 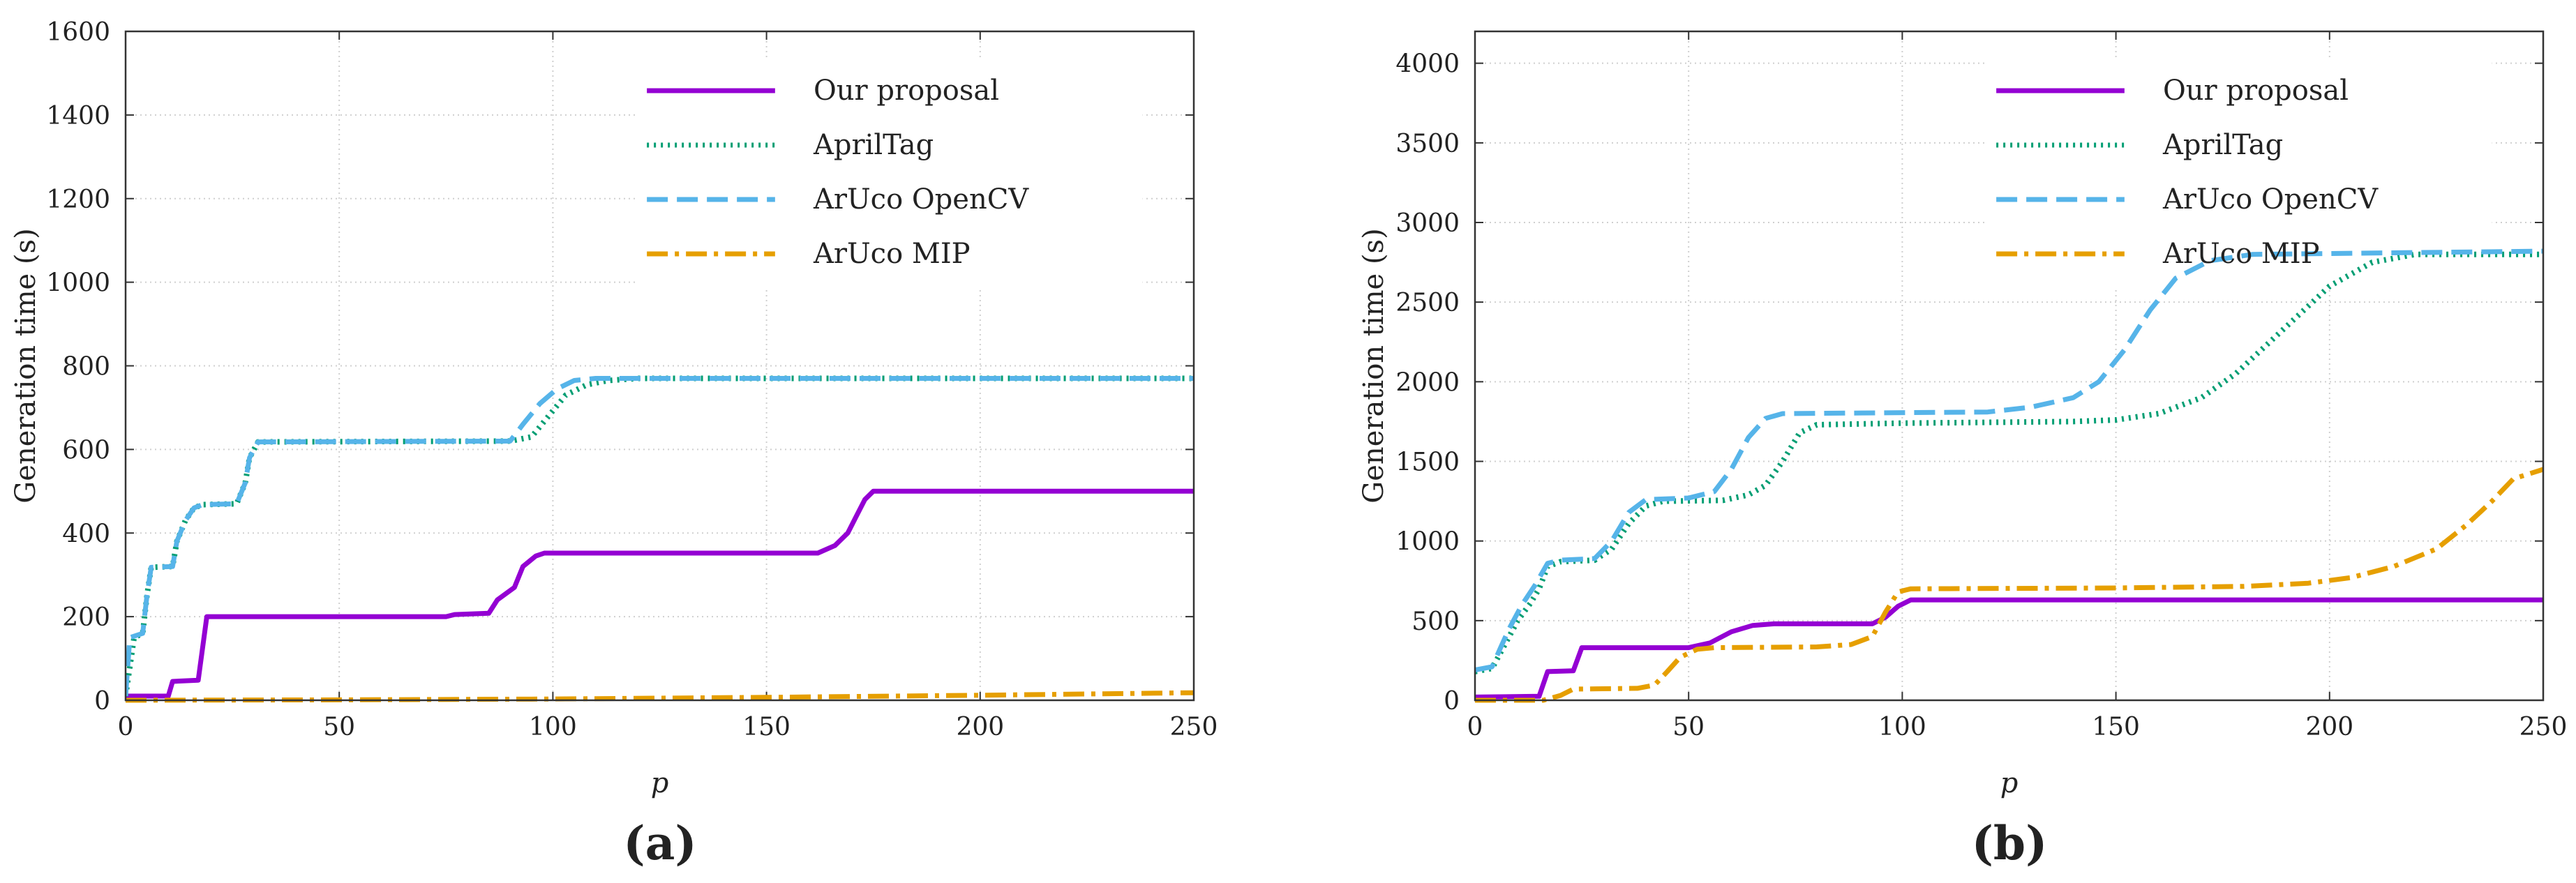 I want to click on y-tick-label: 400, so click(x=86, y=534).